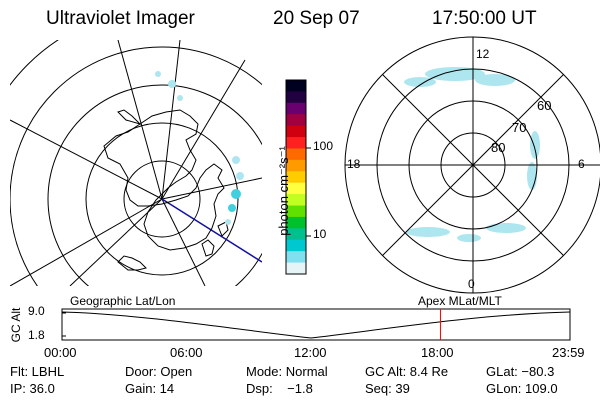  I want to click on instrument-title: Ultraviolet Imager, so click(120, 18).